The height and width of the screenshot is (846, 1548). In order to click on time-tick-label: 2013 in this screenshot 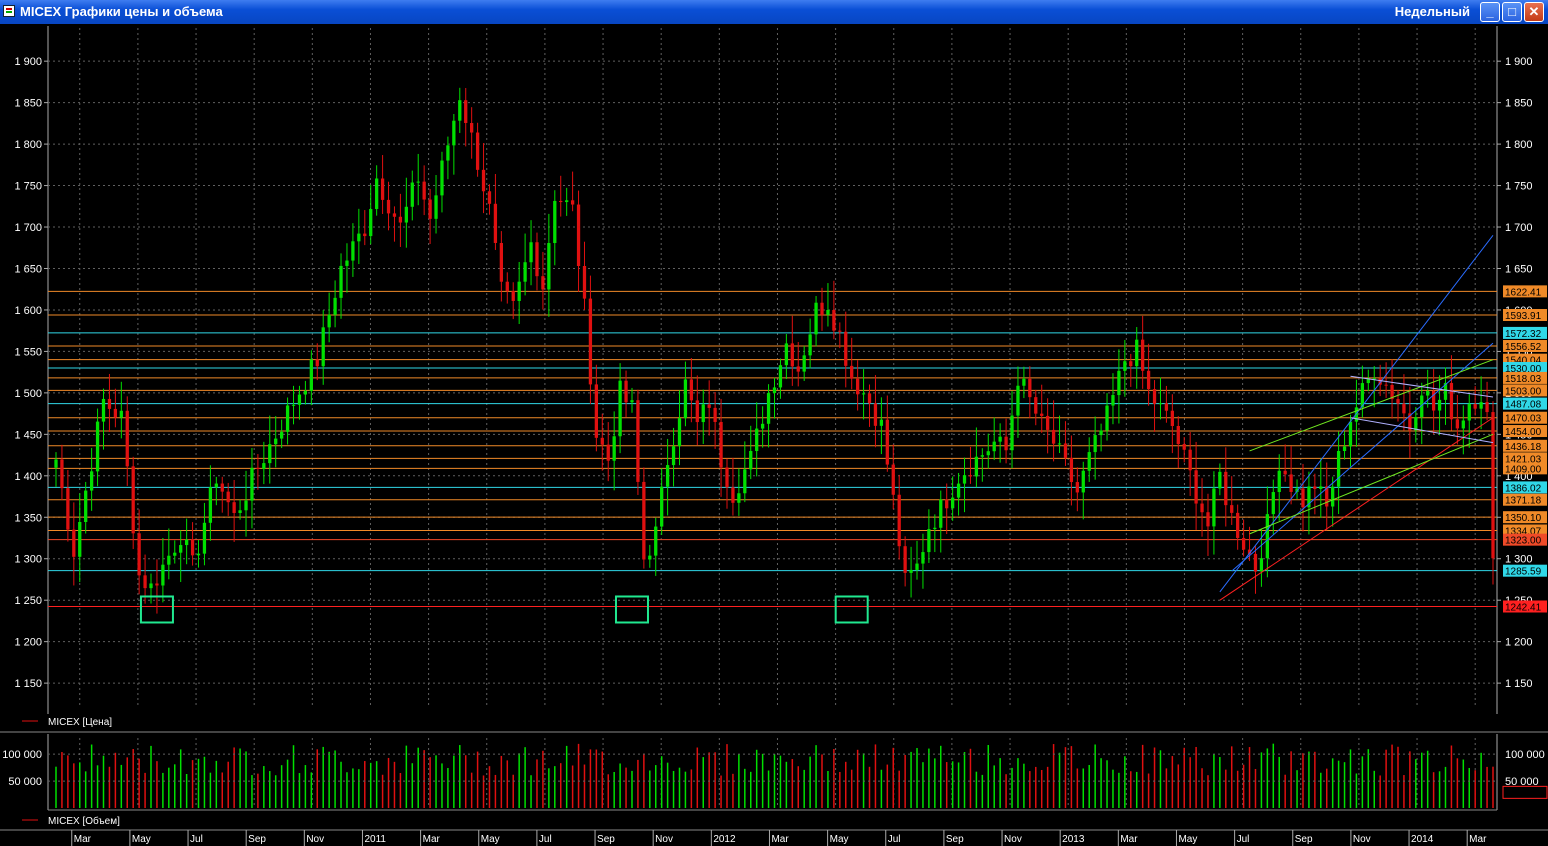, I will do `click(1073, 839)`.